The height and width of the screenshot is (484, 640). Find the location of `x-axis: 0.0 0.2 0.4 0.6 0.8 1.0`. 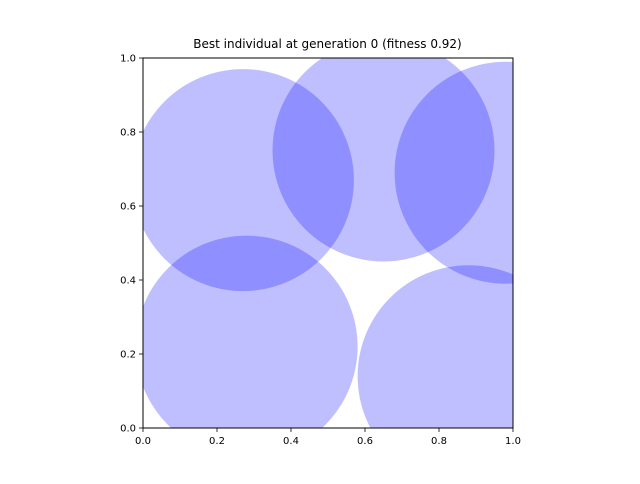

x-axis: 0.0 0.2 0.4 0.6 0.8 1.0 is located at coordinates (328, 437).